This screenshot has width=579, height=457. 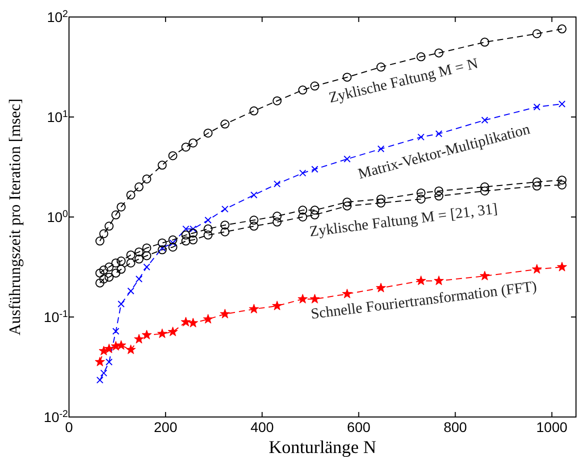 I want to click on text: Schnelle Fouriertransformation (FFT), so click(x=424, y=300).